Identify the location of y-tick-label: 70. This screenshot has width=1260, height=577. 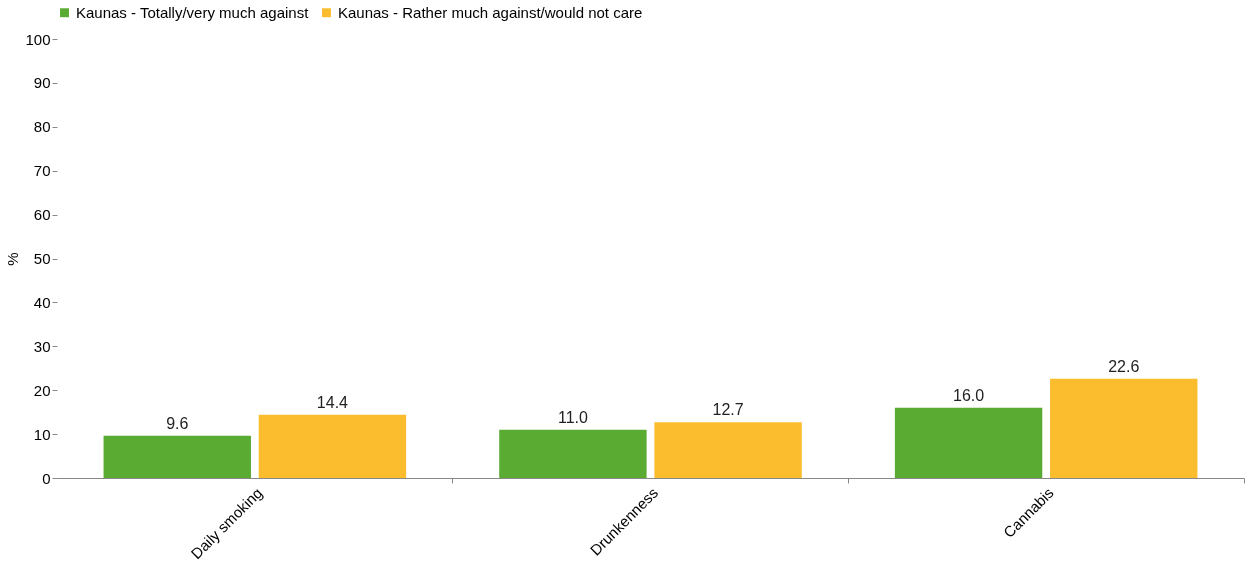
(42, 171).